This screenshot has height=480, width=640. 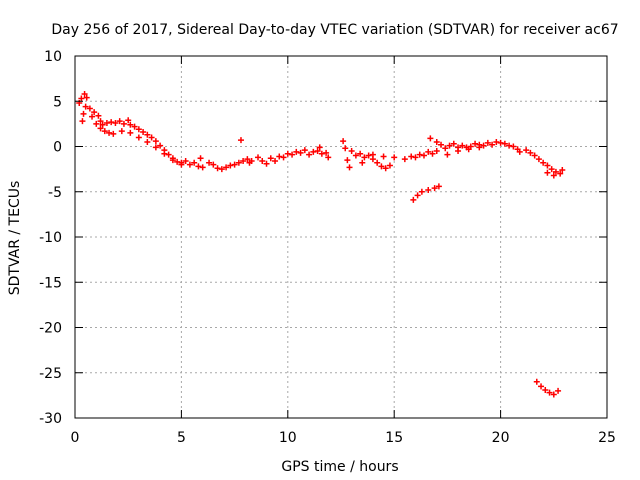 What do you see at coordinates (50, 329) in the screenshot?
I see `y-tick-label: -20` at bounding box center [50, 329].